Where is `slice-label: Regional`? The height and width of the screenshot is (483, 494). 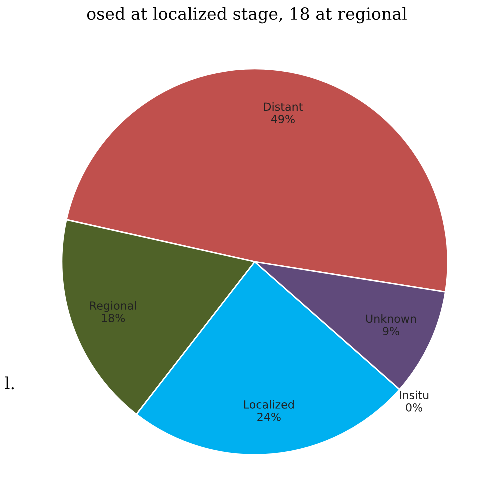 slice-label: Regional is located at coordinates (113, 306).